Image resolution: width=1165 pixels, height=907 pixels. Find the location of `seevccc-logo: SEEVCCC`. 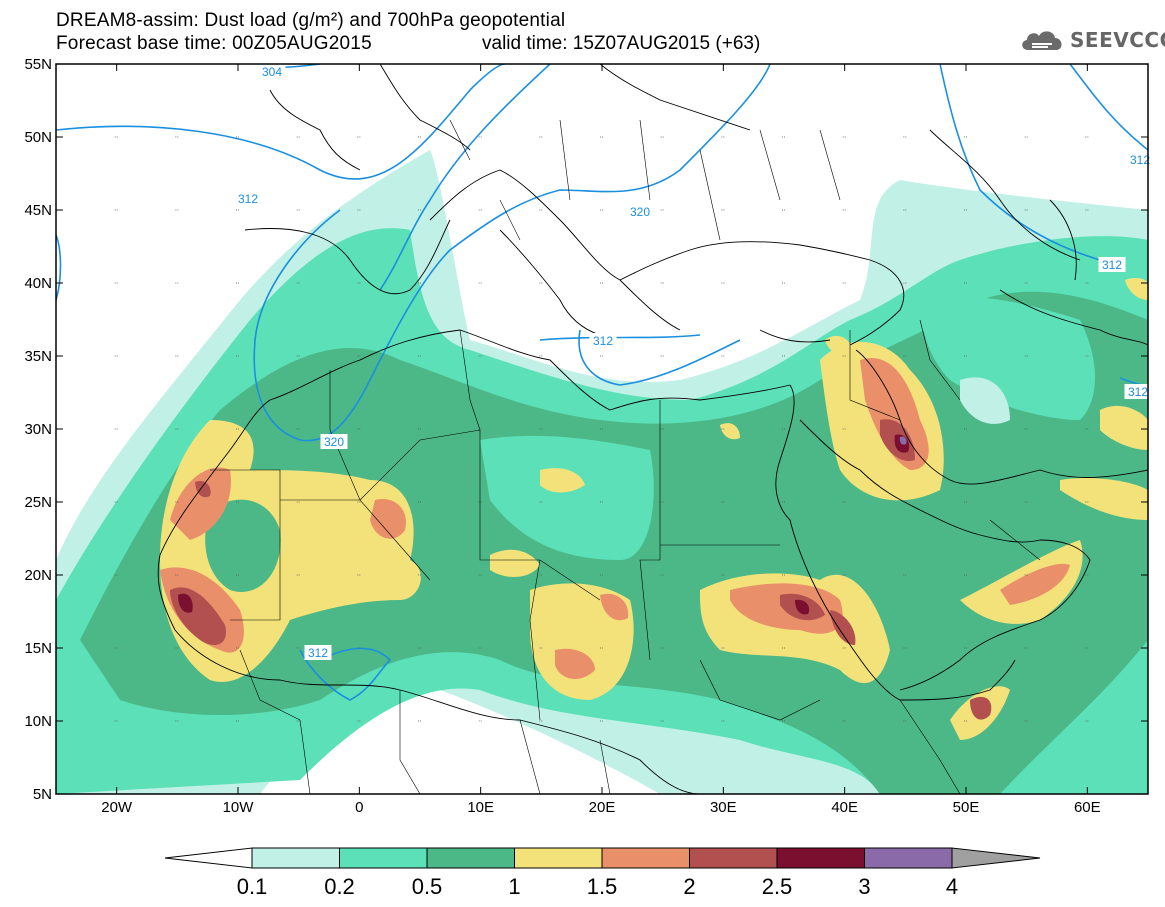

seevccc-logo: SEEVCCC is located at coordinates (1091, 40).